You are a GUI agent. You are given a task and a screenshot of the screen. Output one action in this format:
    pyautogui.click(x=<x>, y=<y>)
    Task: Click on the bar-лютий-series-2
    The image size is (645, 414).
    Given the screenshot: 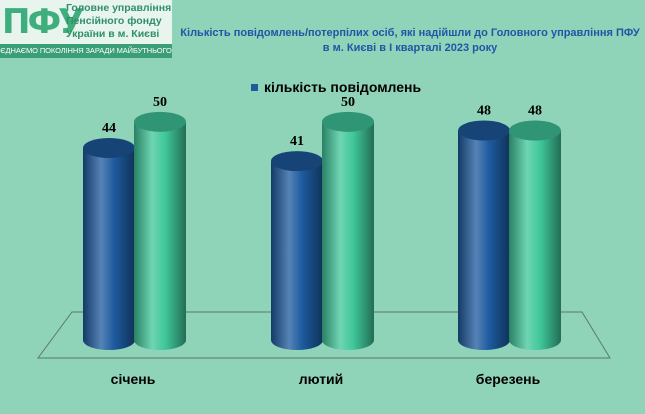 What is the action you would take?
    pyautogui.click(x=348, y=236)
    